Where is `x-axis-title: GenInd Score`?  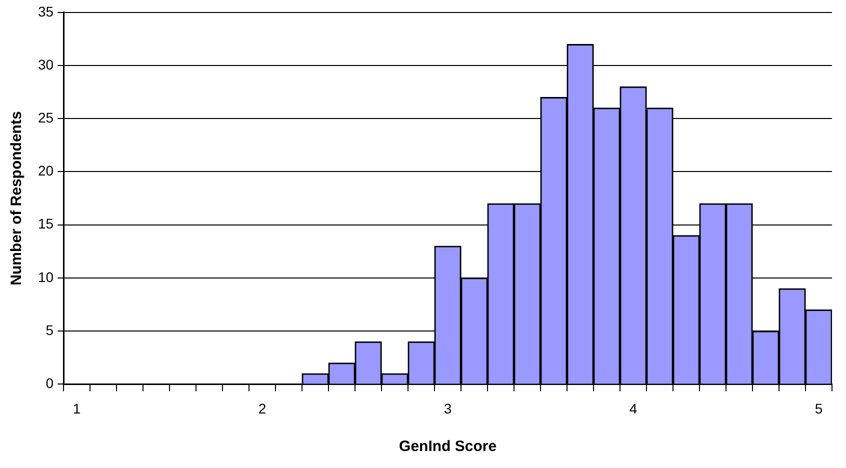 x-axis-title: GenInd Score is located at coordinates (448, 447).